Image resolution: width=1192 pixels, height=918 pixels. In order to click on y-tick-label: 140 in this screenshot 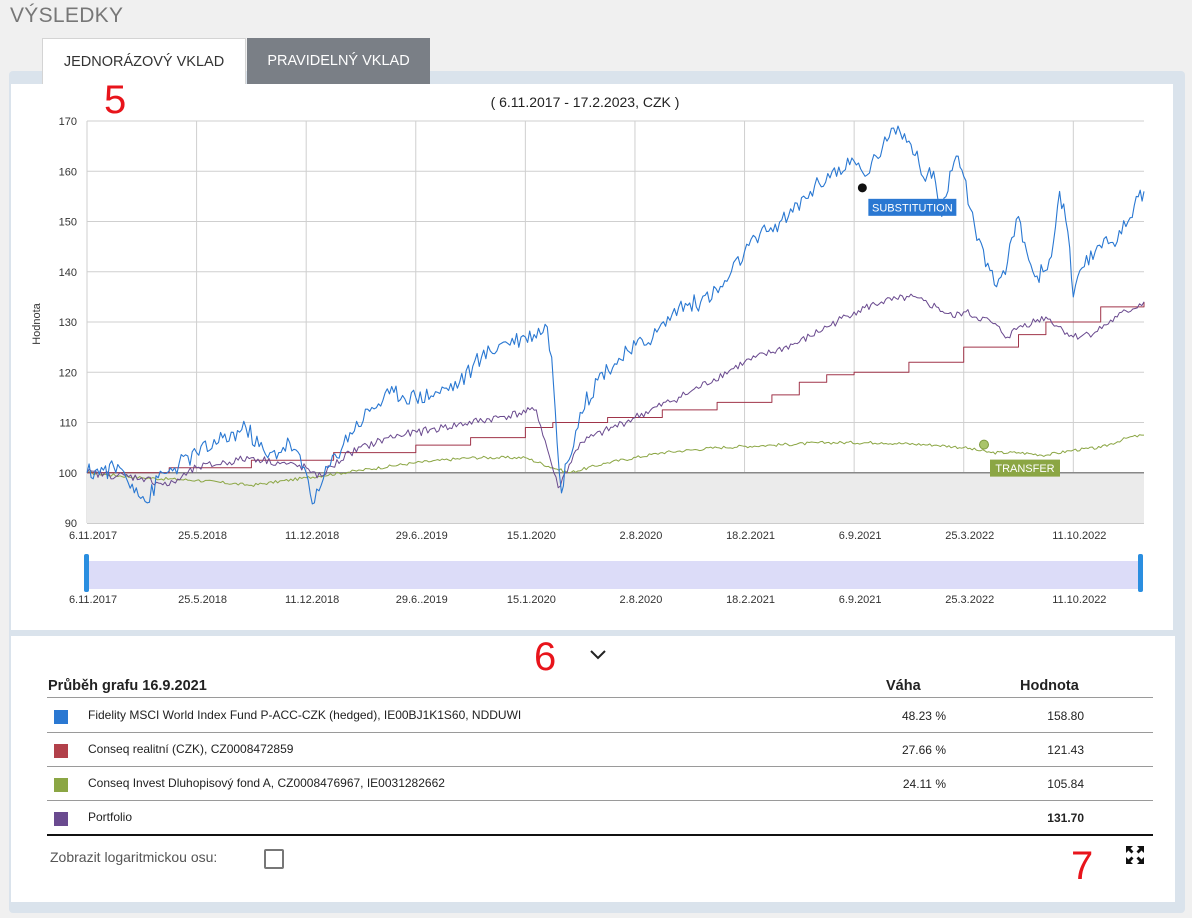, I will do `click(68, 273)`.